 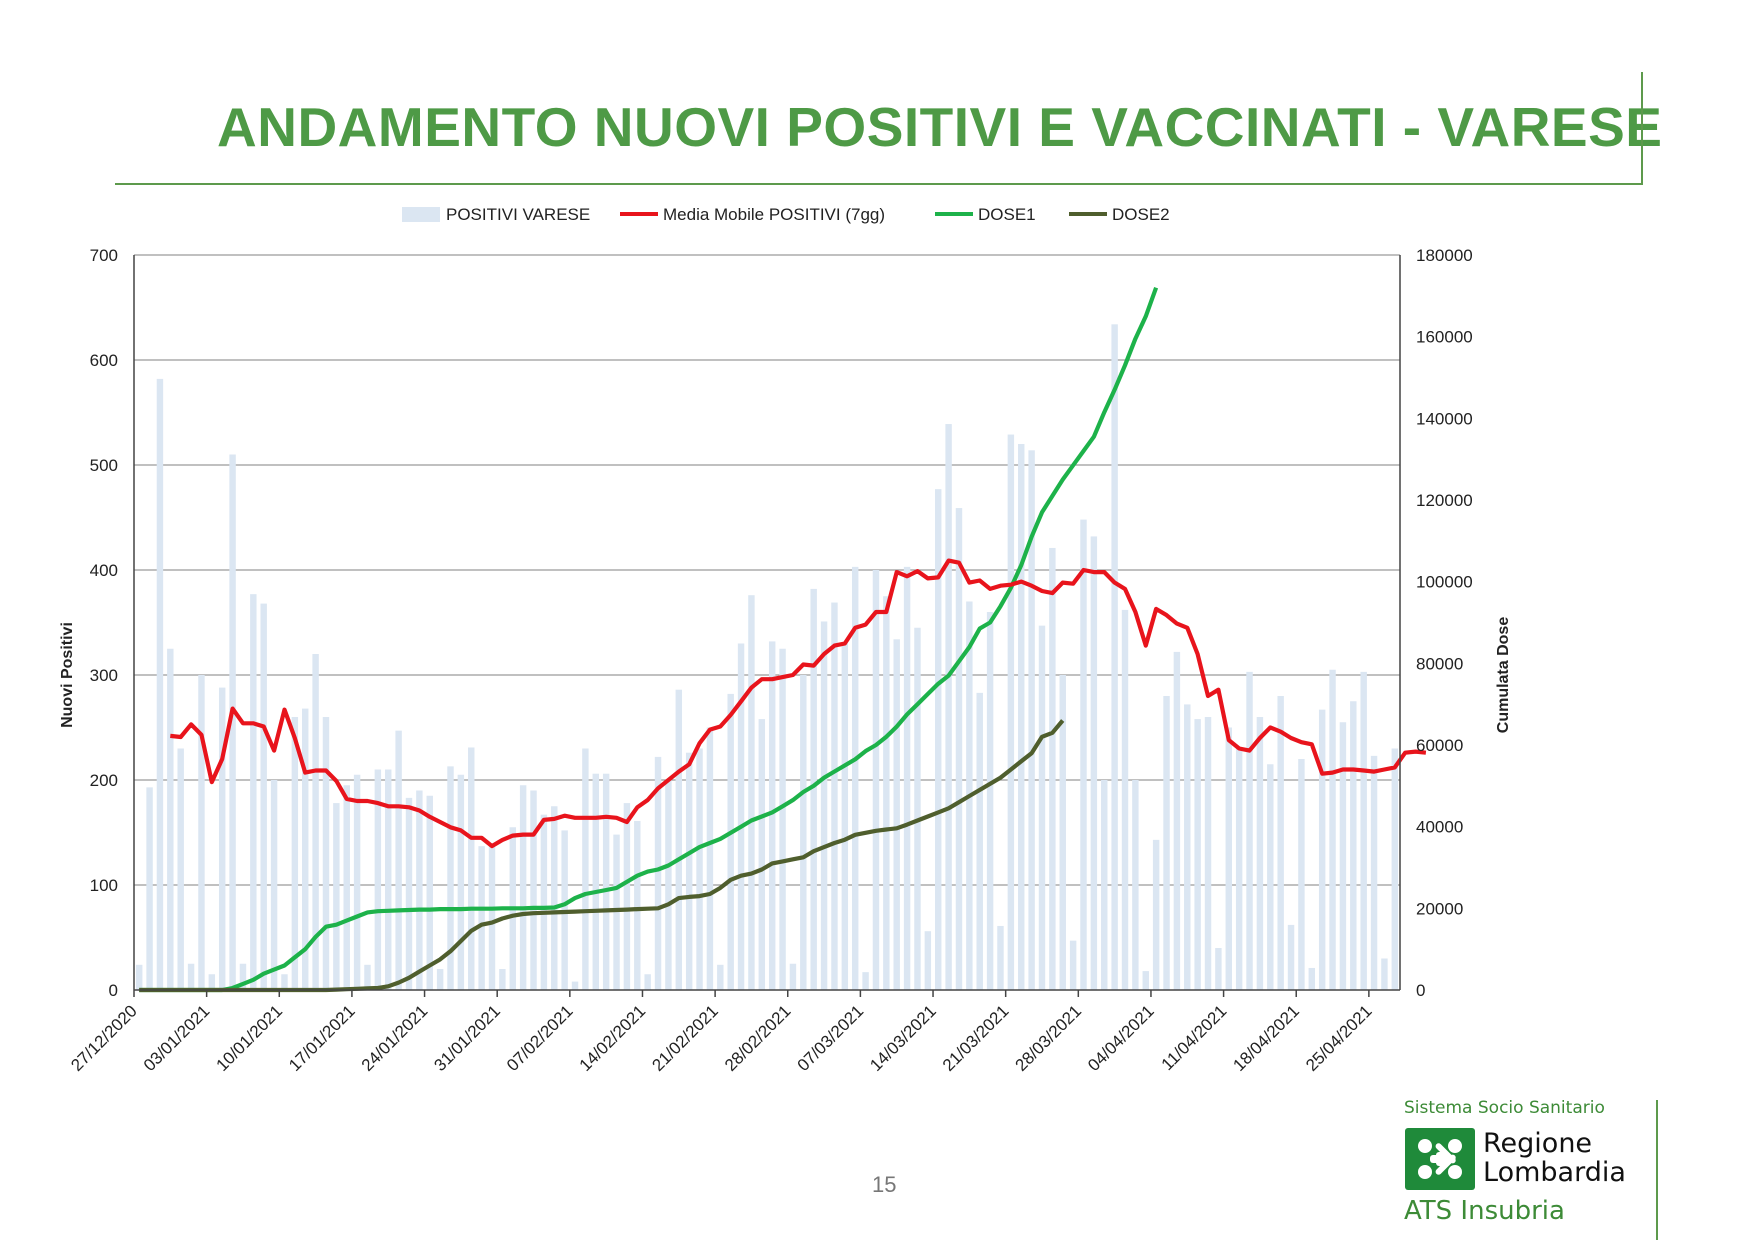 What do you see at coordinates (1444, 418) in the screenshot?
I see `y-right-tick-label: 140000` at bounding box center [1444, 418].